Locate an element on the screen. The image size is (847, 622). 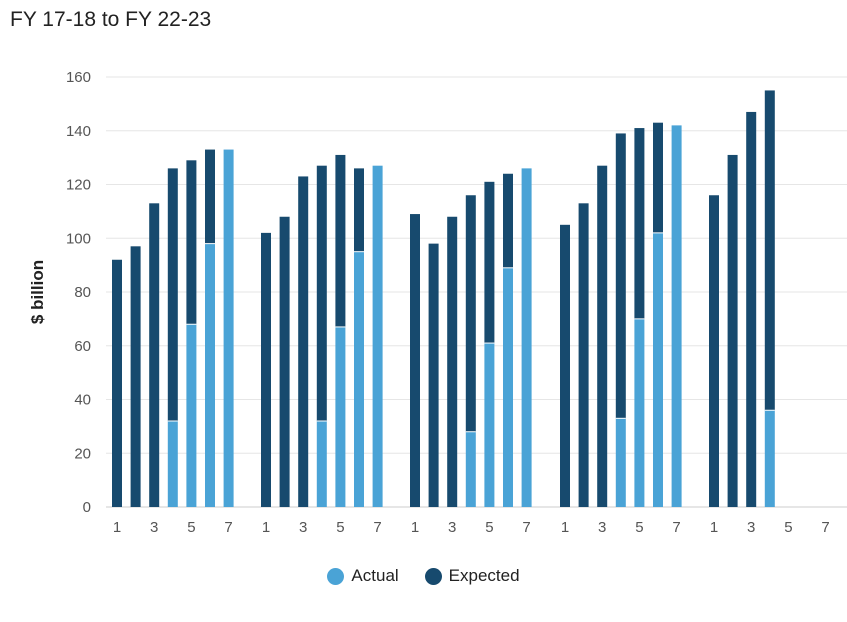
legend-item-actual: Actual is located at coordinates (363, 576).